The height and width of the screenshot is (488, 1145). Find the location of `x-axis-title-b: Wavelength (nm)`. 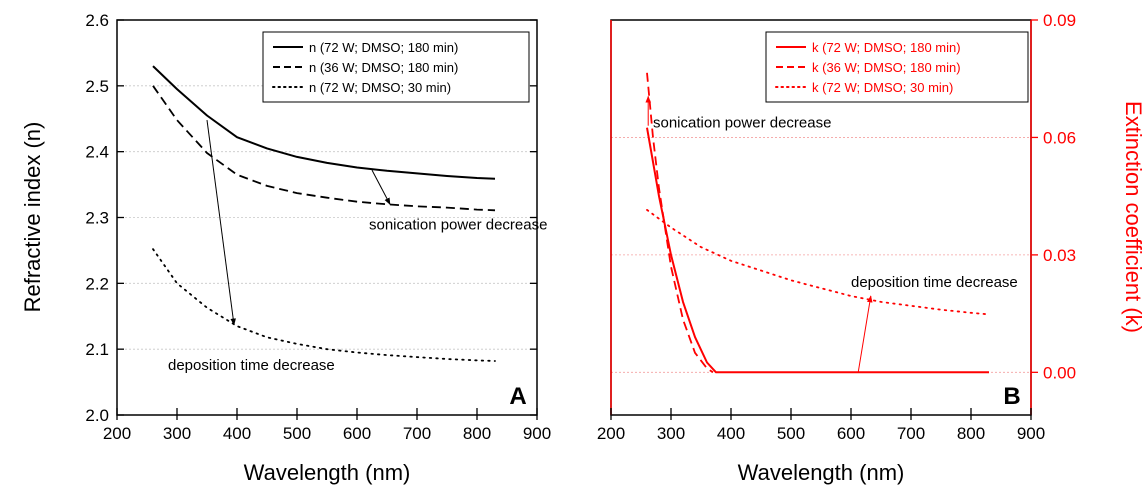

x-axis-title-b: Wavelength (nm) is located at coordinates (821, 472).